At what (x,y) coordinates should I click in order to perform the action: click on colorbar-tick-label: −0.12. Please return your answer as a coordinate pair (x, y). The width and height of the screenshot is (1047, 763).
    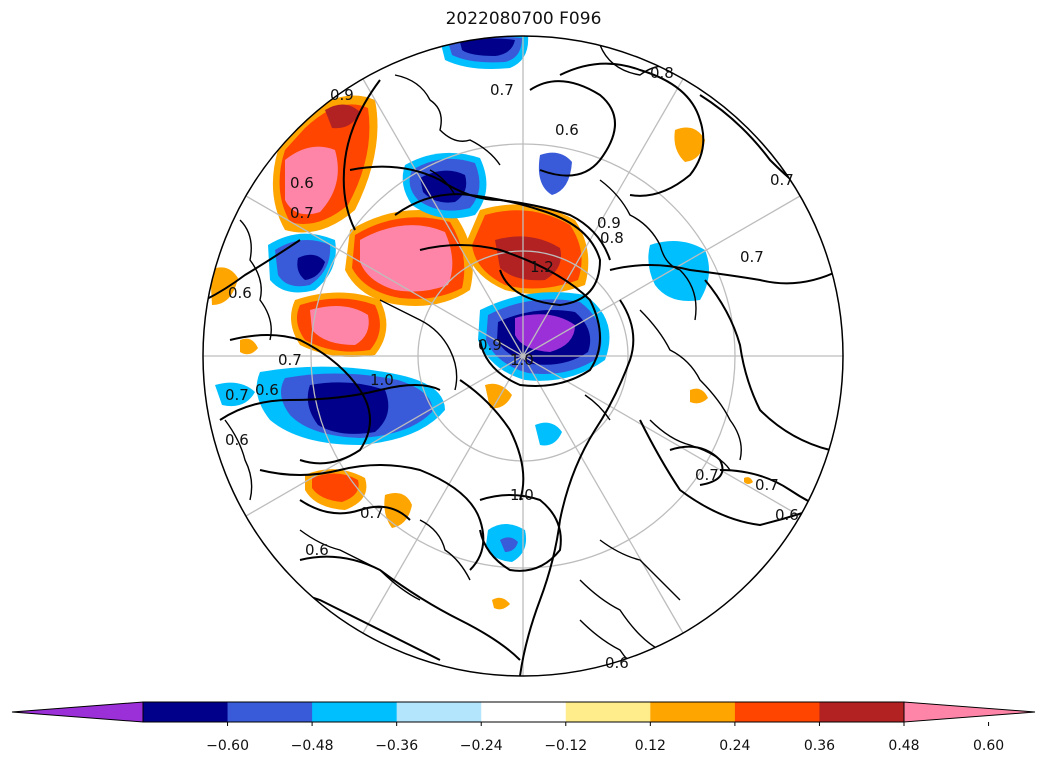
    Looking at the image, I should click on (565, 746).